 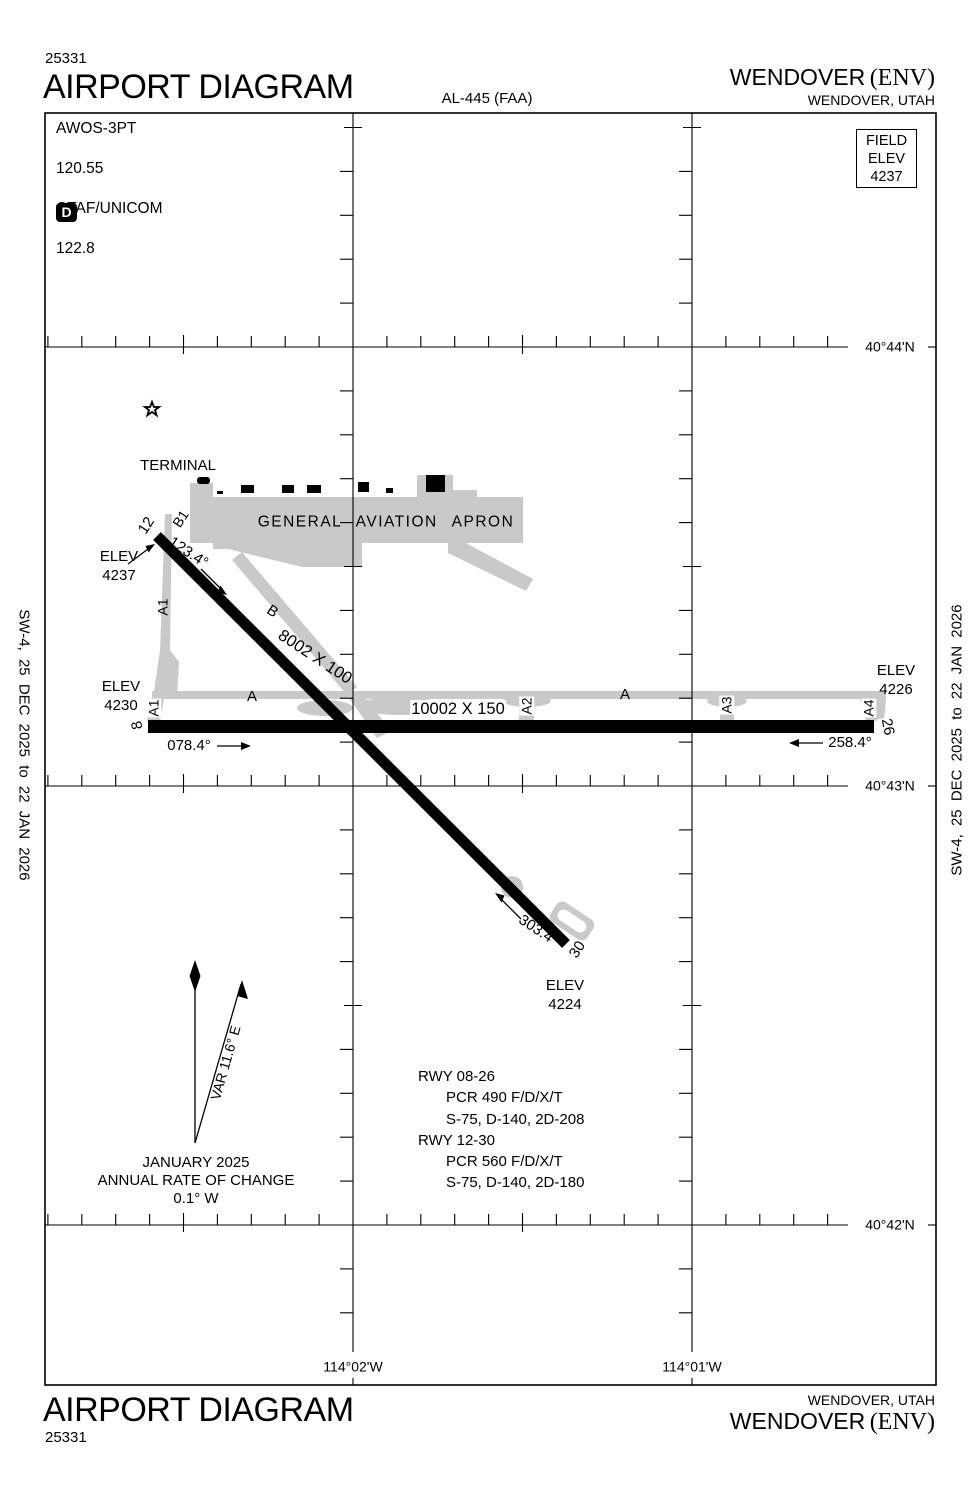 What do you see at coordinates (66, 212) in the screenshot?
I see `diagram-d-symbol: D` at bounding box center [66, 212].